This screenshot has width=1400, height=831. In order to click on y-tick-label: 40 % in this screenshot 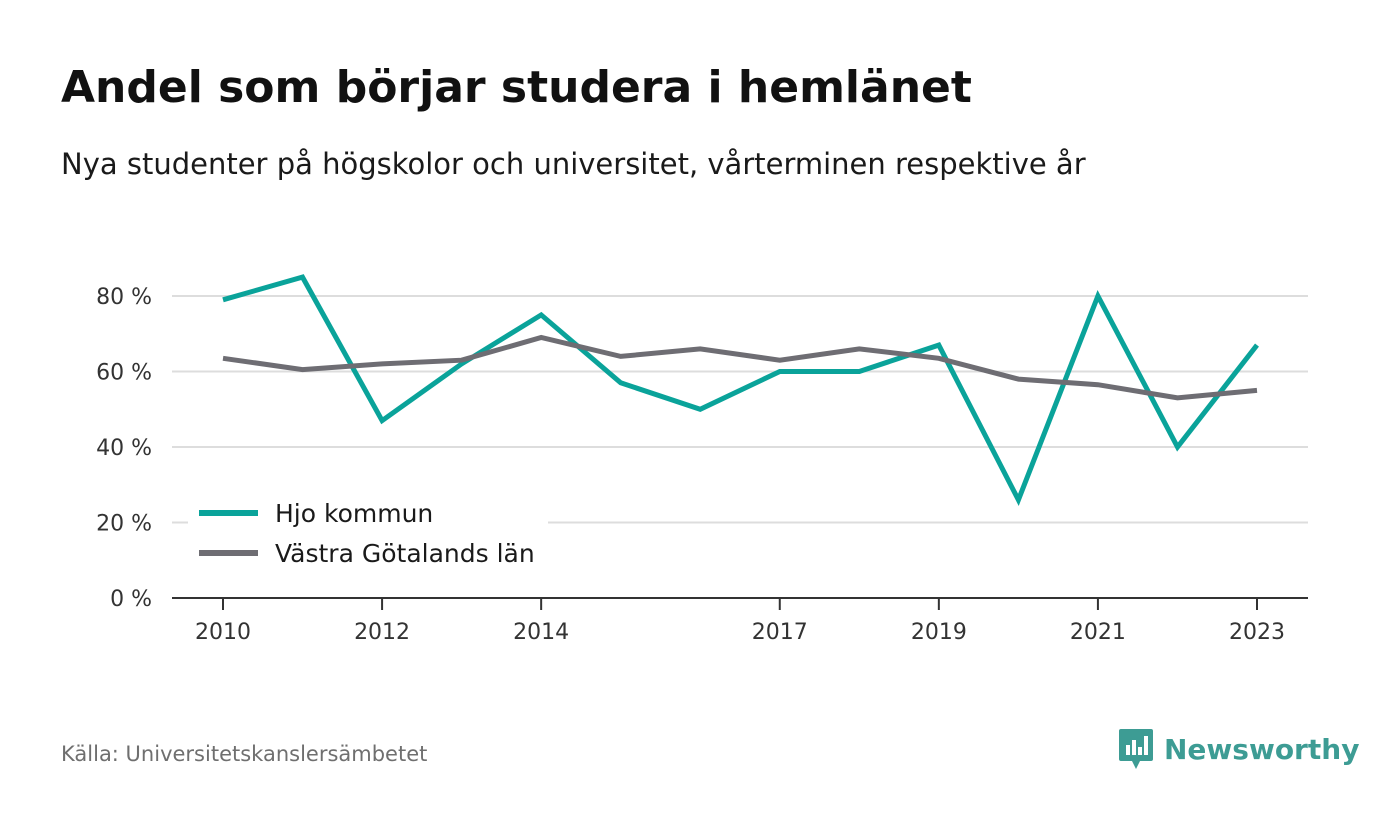, I will do `click(124, 448)`.